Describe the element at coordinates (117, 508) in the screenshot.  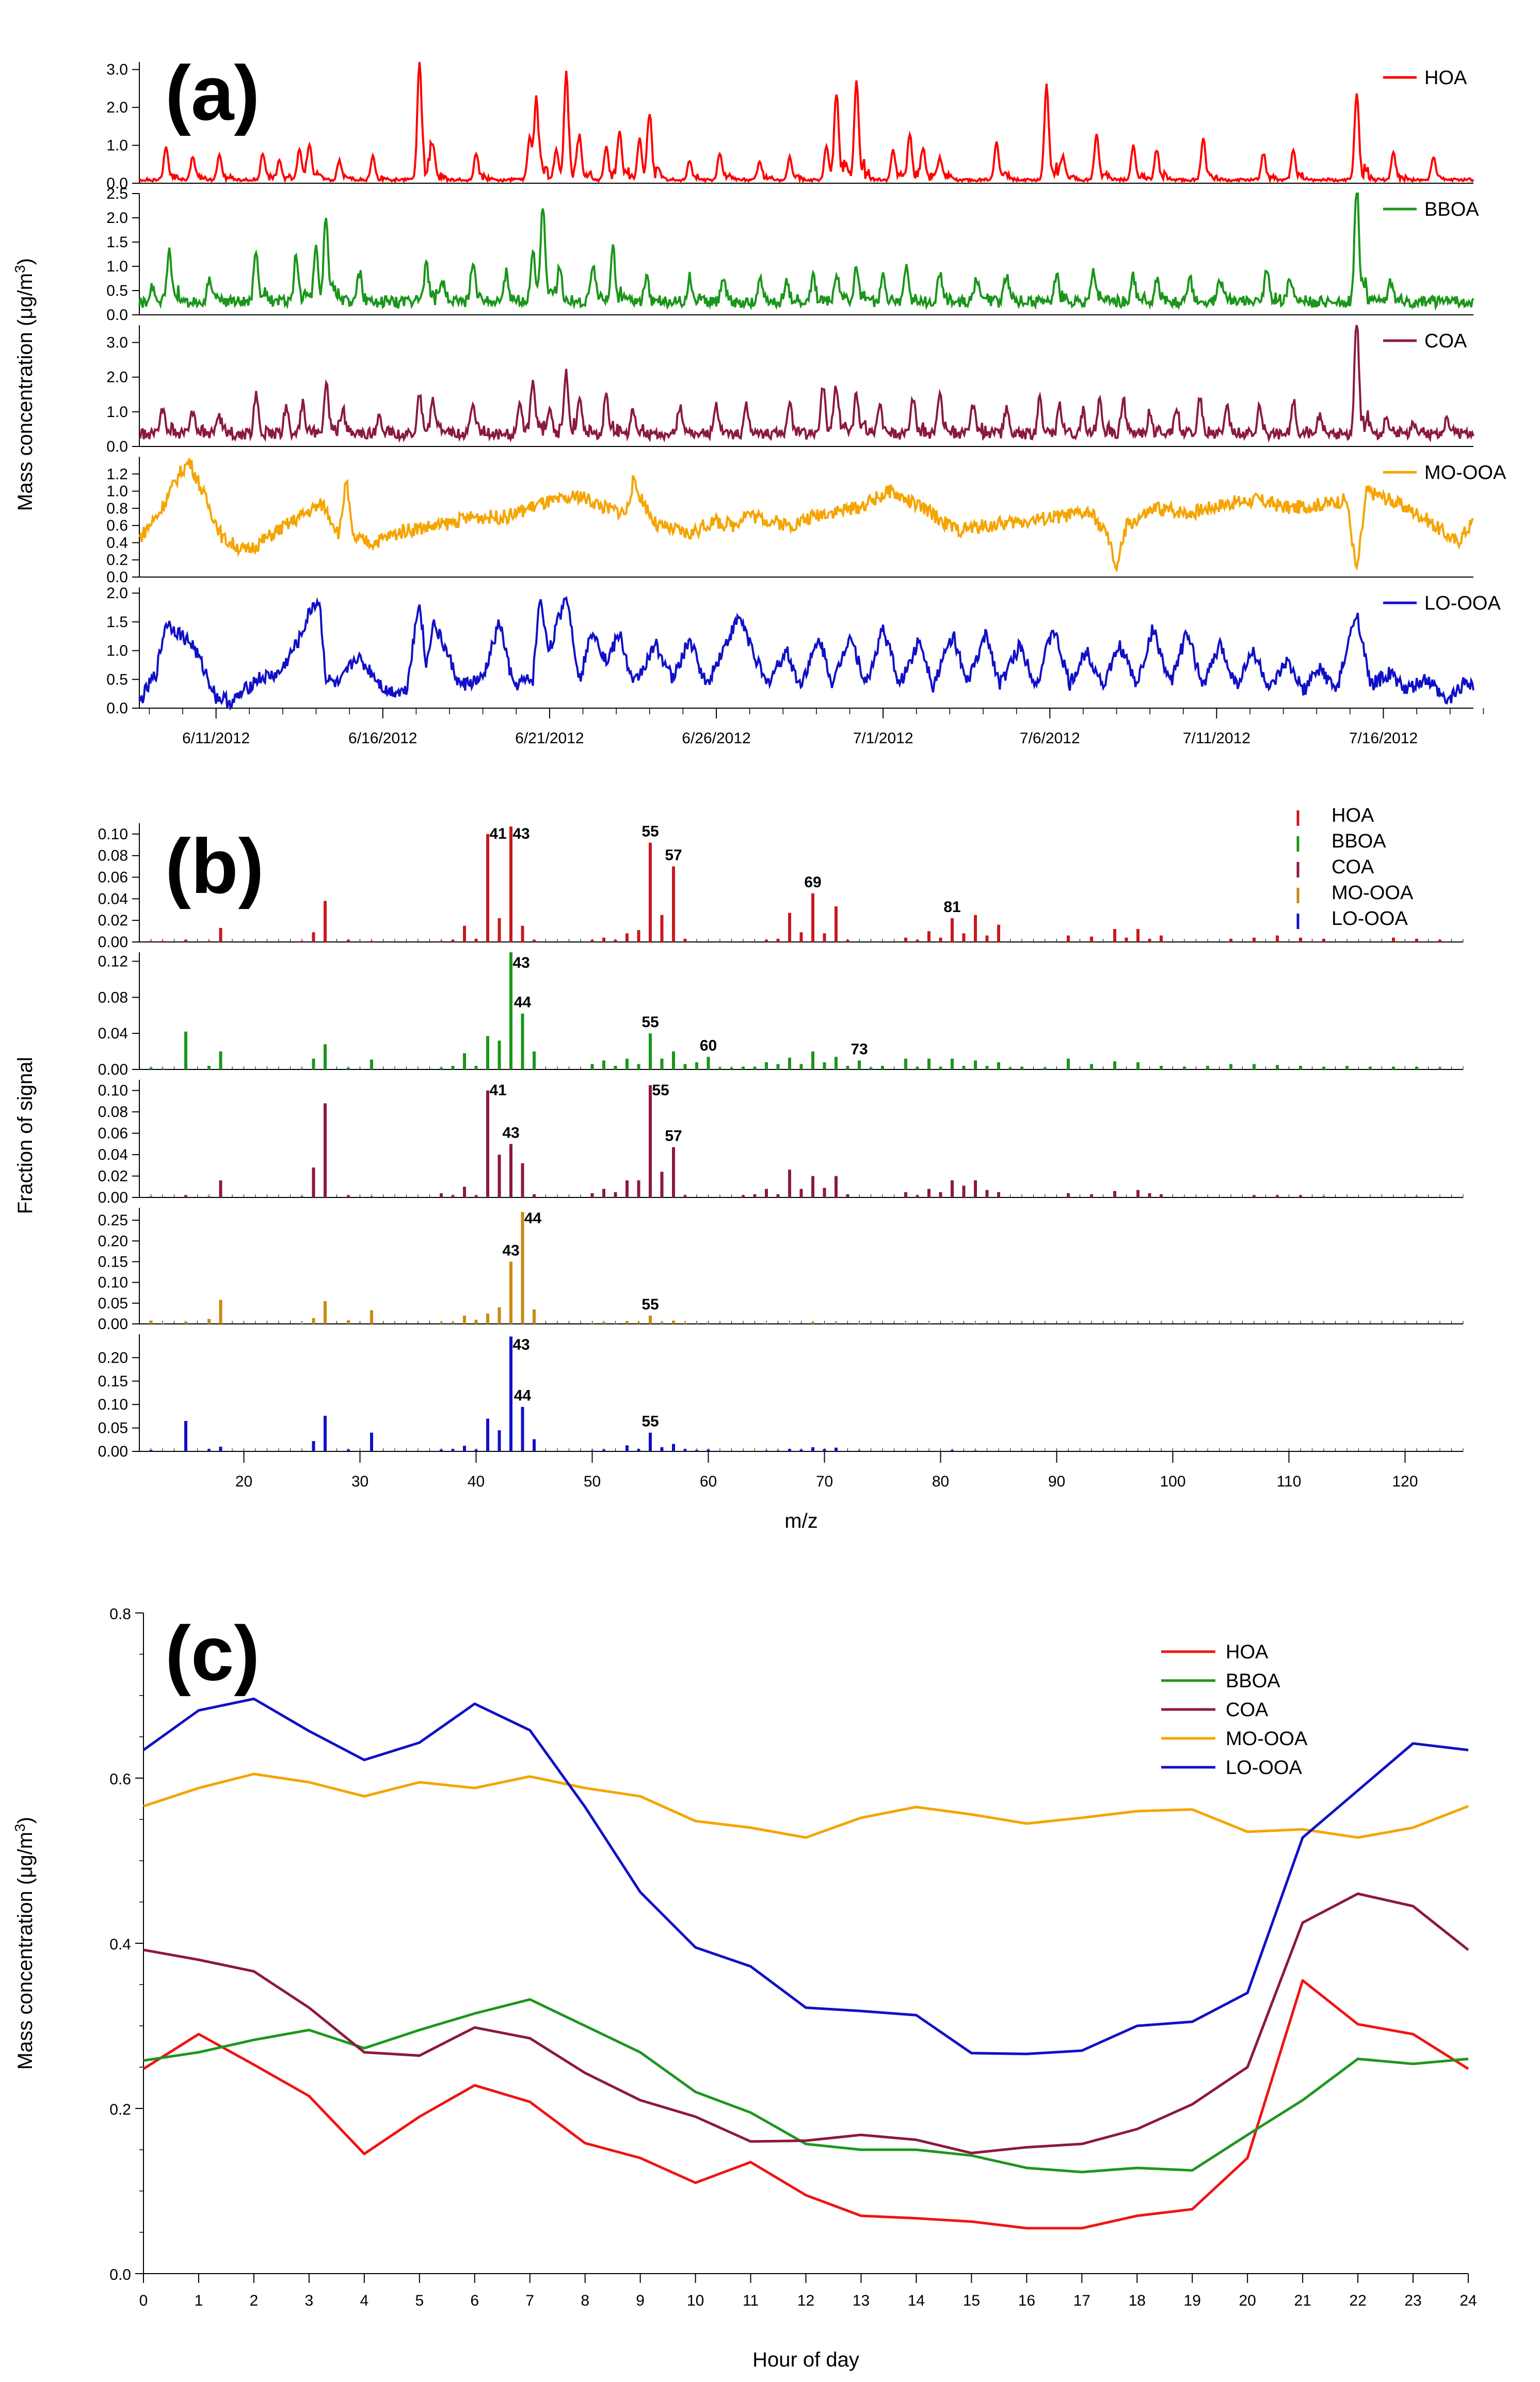
I see `panel-a-ytick-label: 0.8` at that location.